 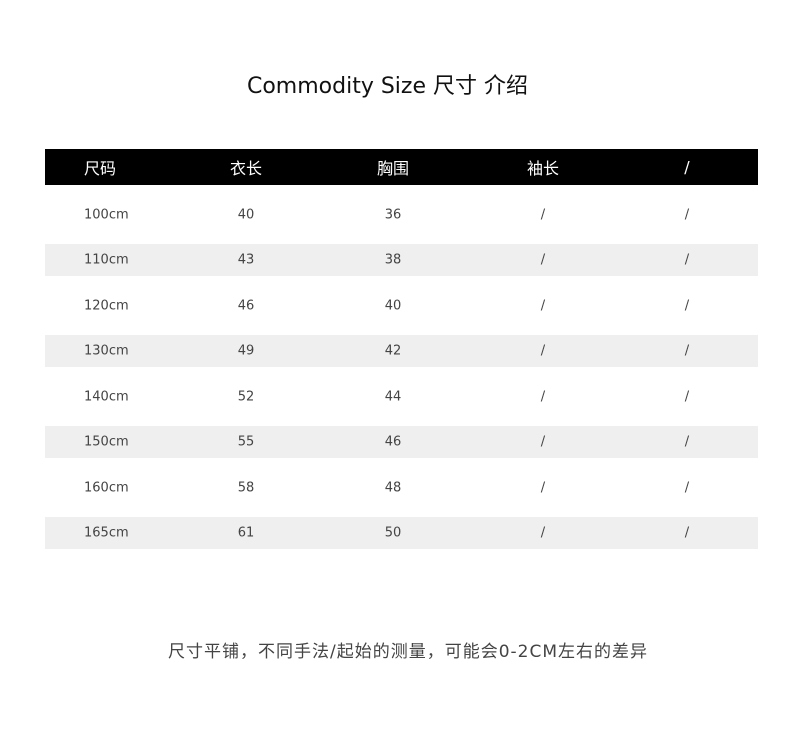 I want to click on column-header: 袖长, so click(x=543, y=168).